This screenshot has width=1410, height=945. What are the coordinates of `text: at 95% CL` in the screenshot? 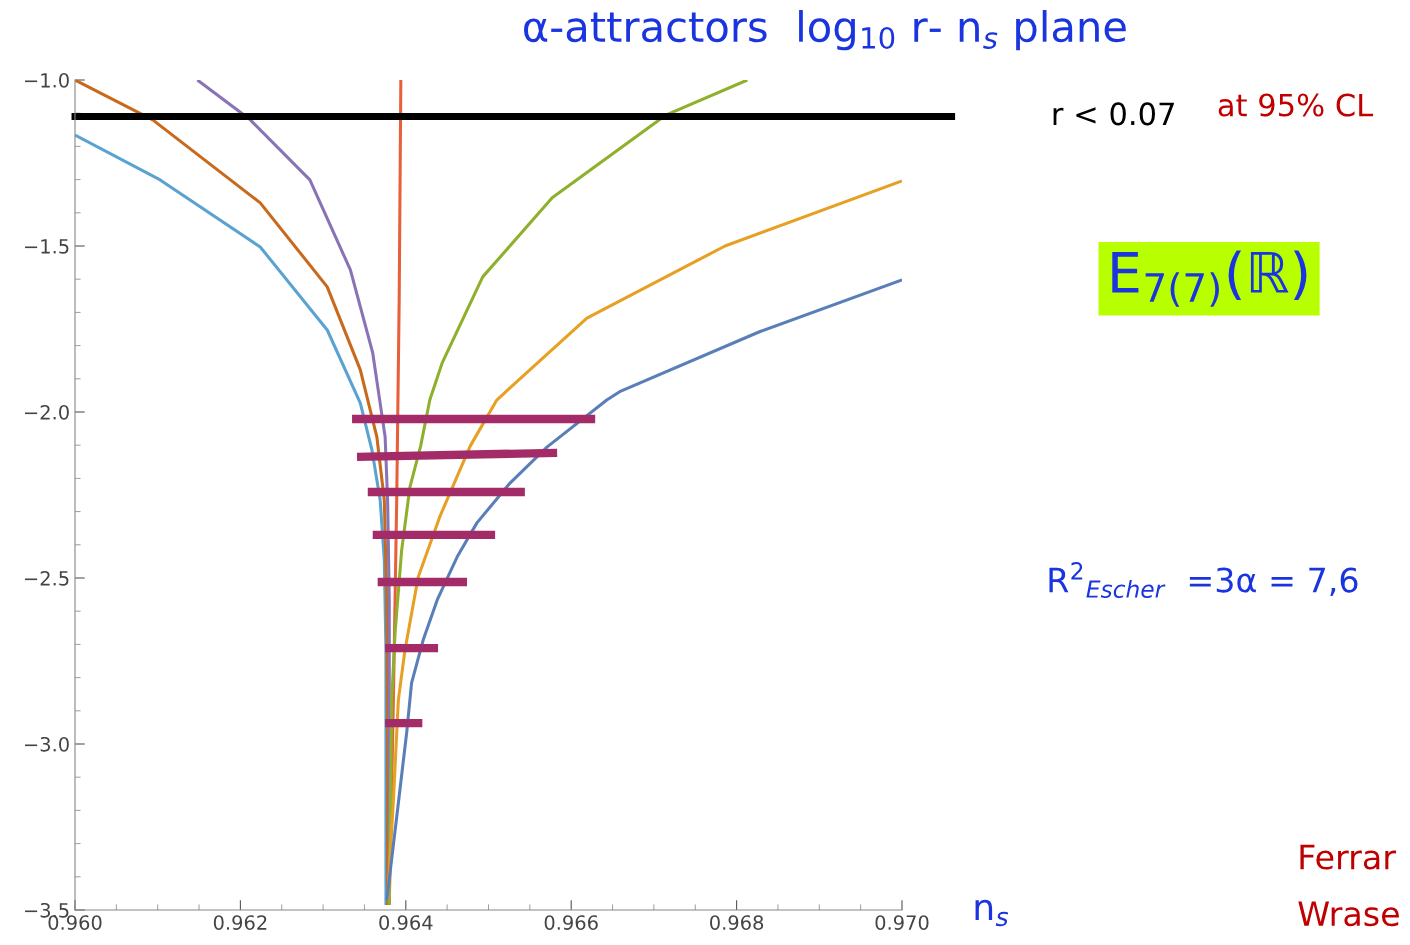 It's located at (1296, 105).